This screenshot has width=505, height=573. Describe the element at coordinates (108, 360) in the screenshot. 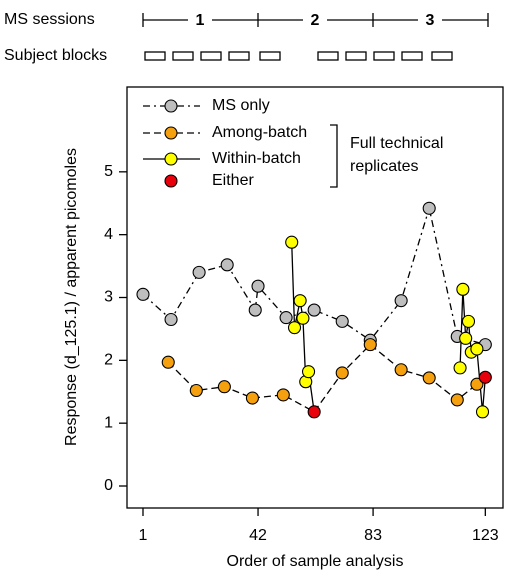

I see `y-tick-label: 2` at that location.